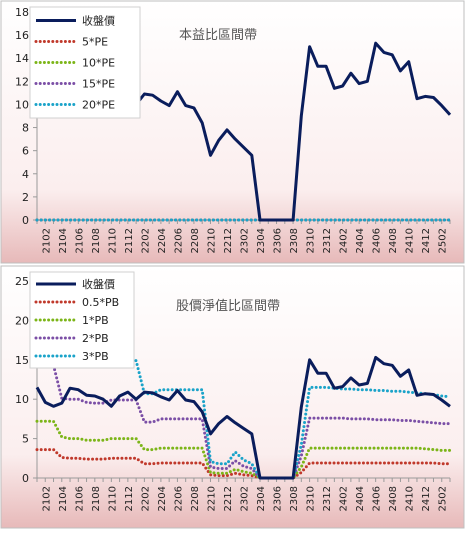 This screenshot has height=534, width=466. Describe the element at coordinates (311, 240) in the screenshot. I see `pe-x-tick-label: 2310` at that location.